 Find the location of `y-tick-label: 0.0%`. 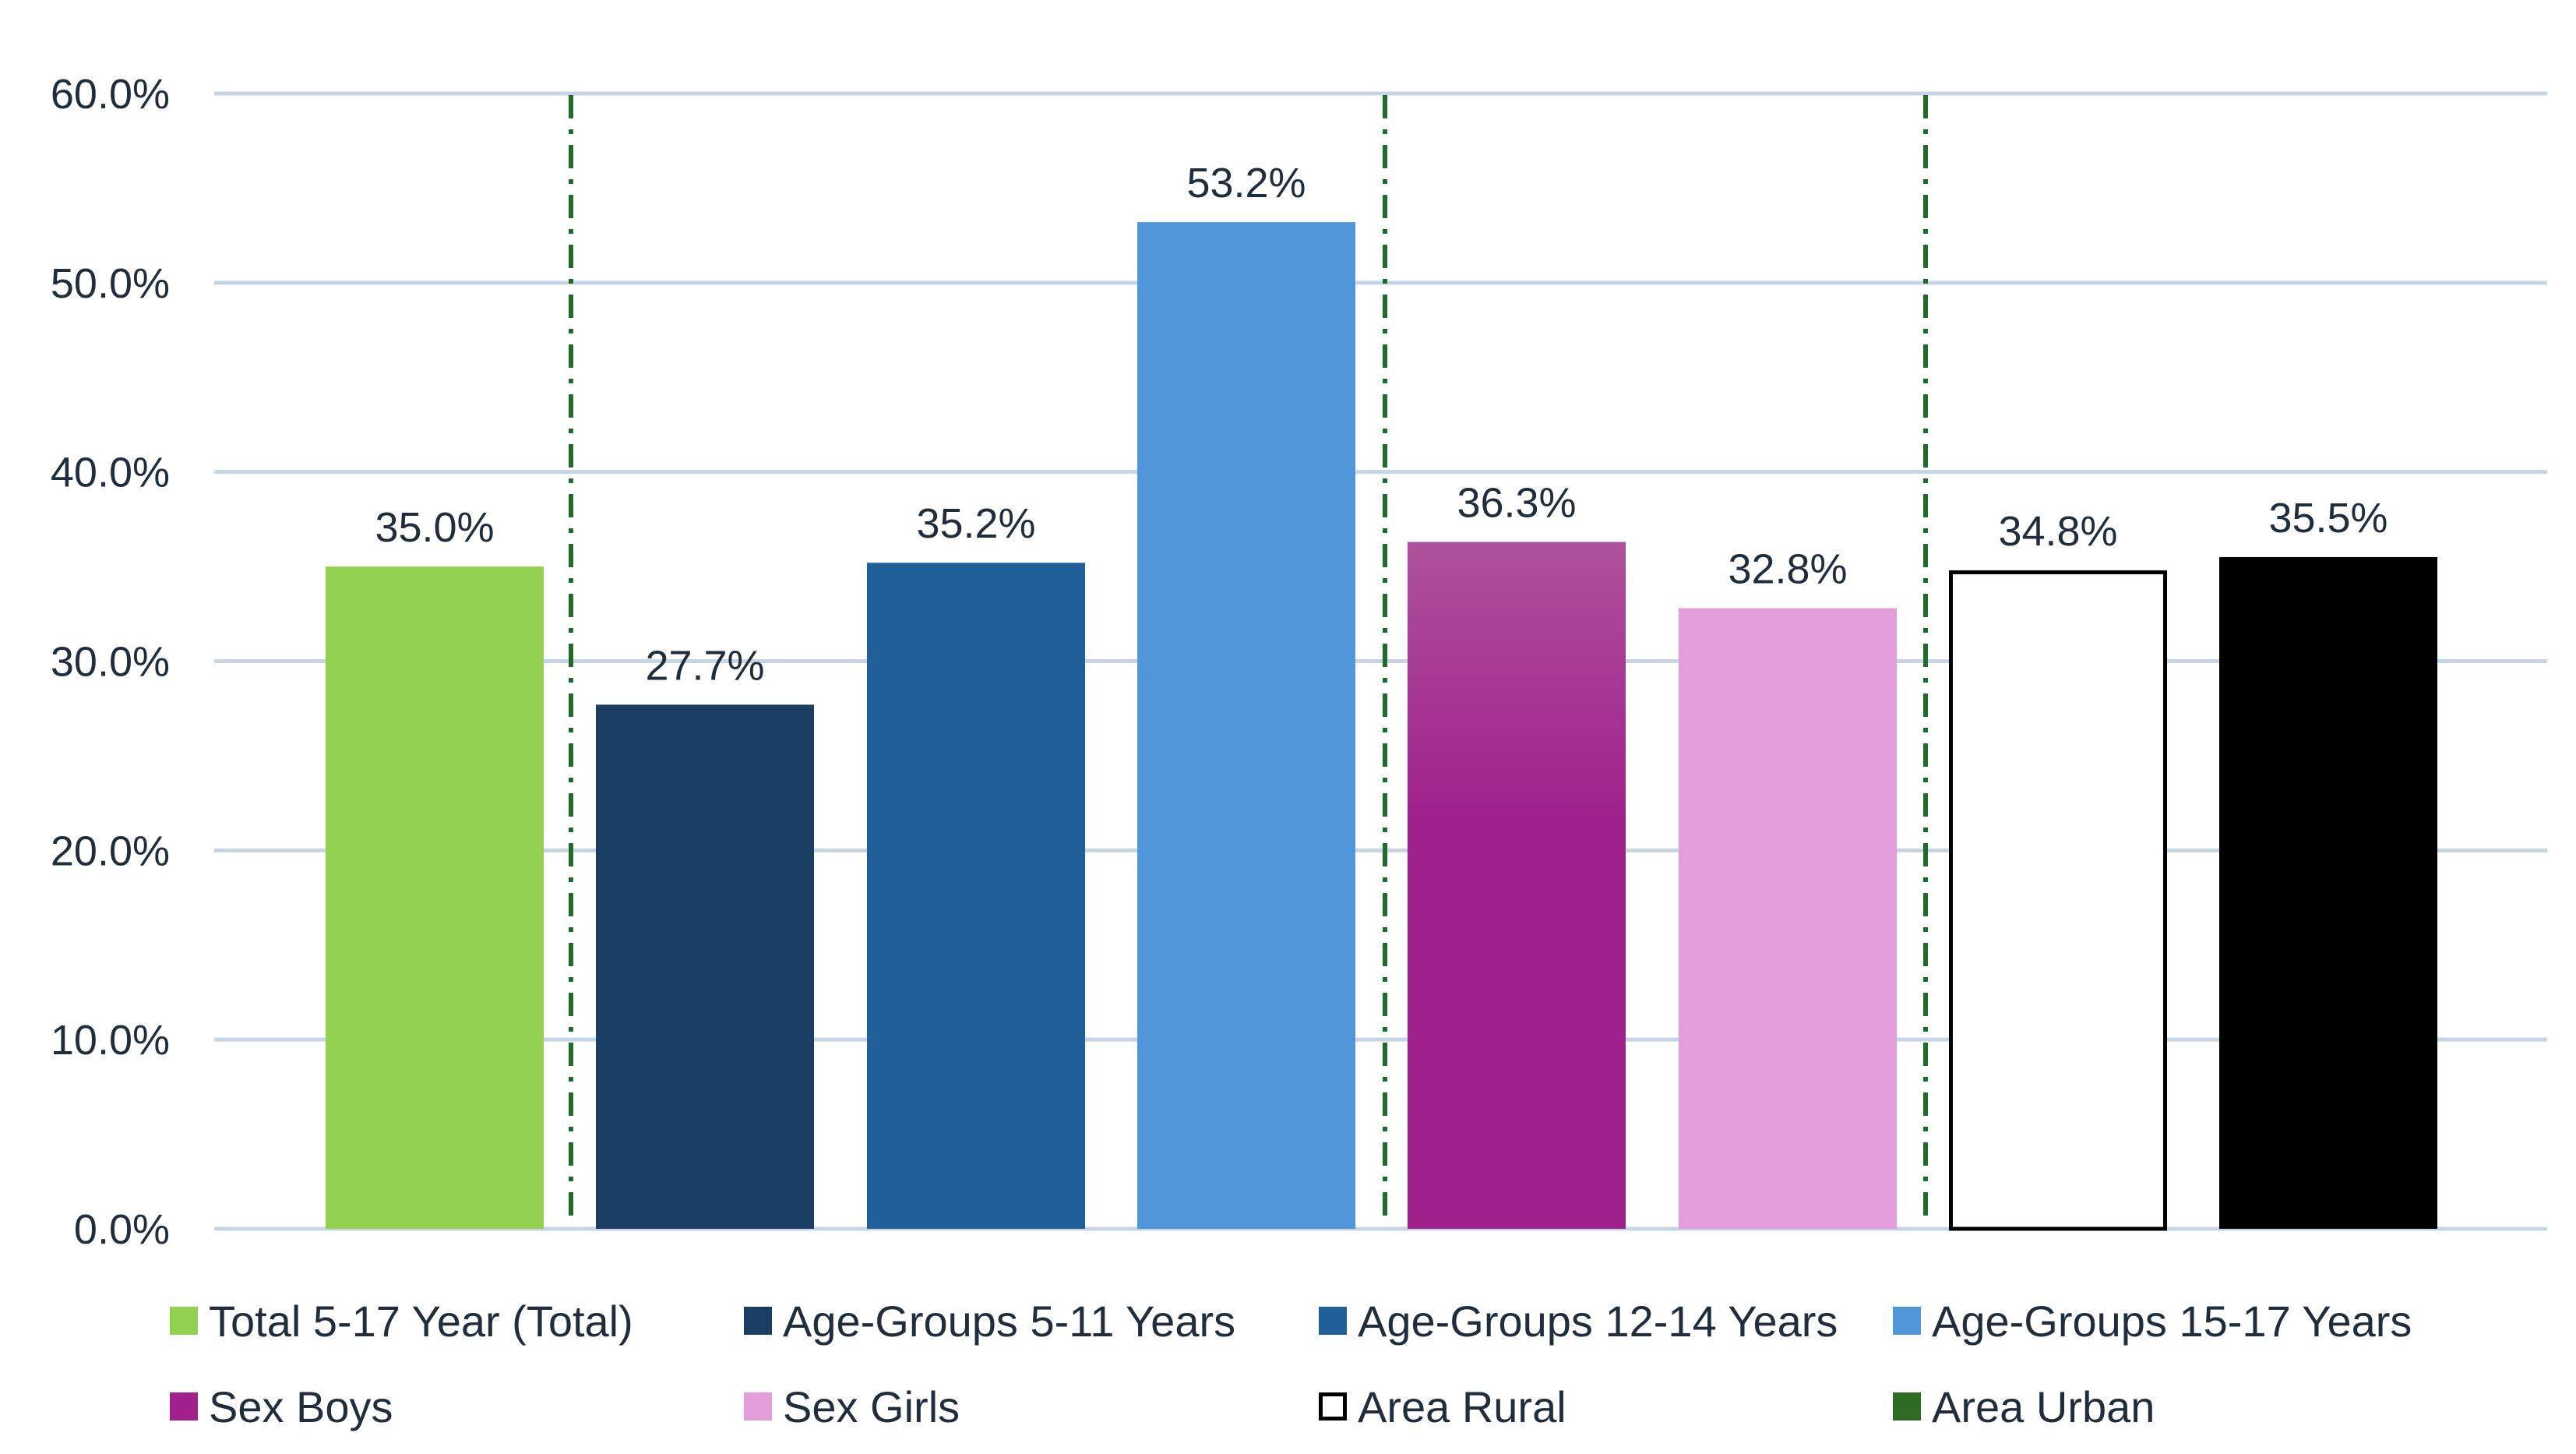

y-tick-label: 0.0% is located at coordinates (122, 1229).